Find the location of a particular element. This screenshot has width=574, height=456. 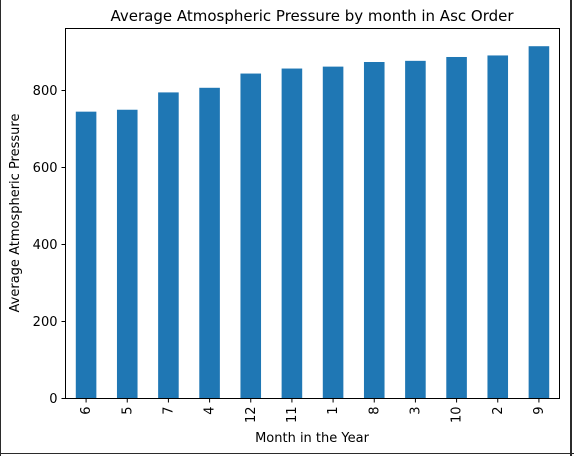

y-tick-label: 800 is located at coordinates (45, 91).